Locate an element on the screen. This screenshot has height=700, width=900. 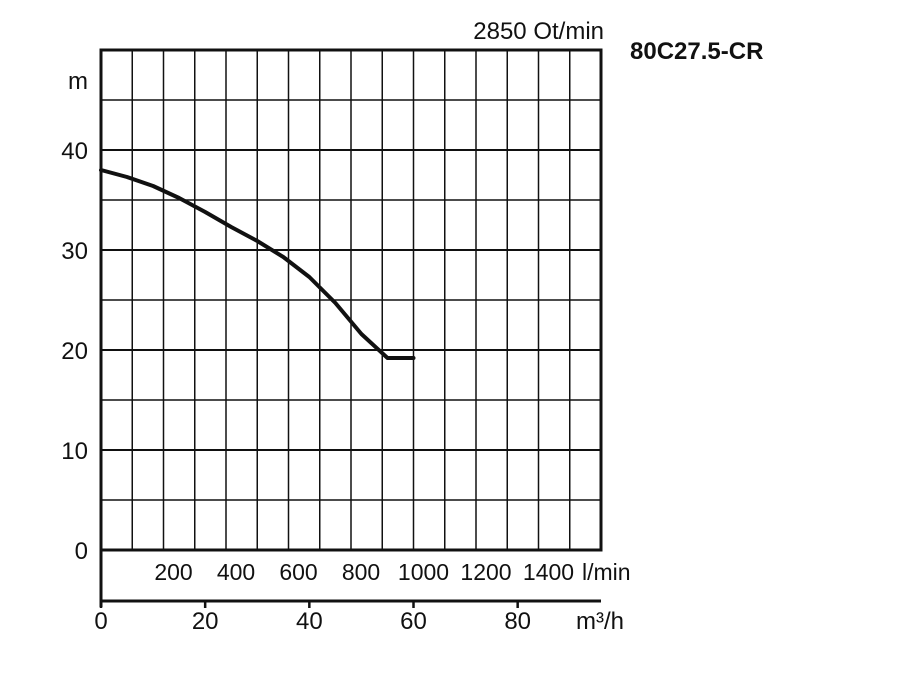
y-tick-label: 40 is located at coordinates (74, 151).